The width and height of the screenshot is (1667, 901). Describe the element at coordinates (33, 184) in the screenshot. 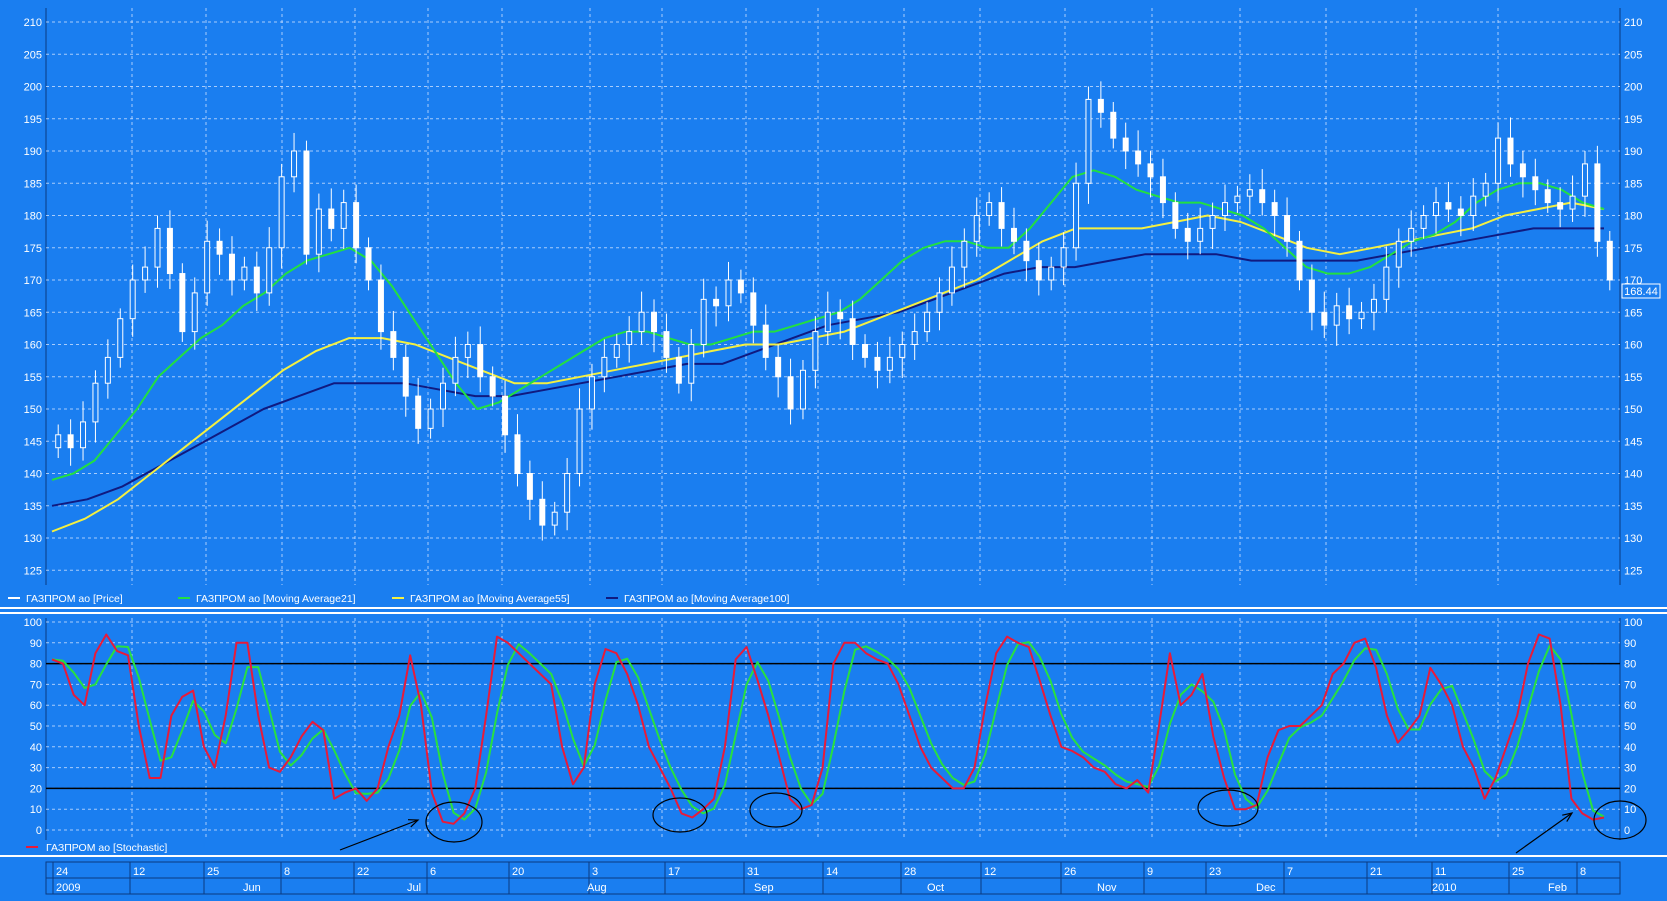

I see `price-tick-label-left: 185` at that location.